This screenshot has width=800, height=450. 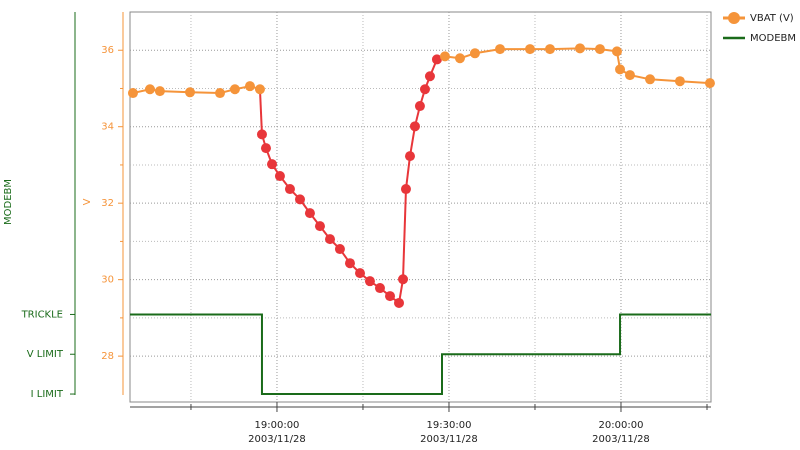 What do you see at coordinates (621, 425) in the screenshot?
I see `x-tick-label: 20:00:00` at bounding box center [621, 425].